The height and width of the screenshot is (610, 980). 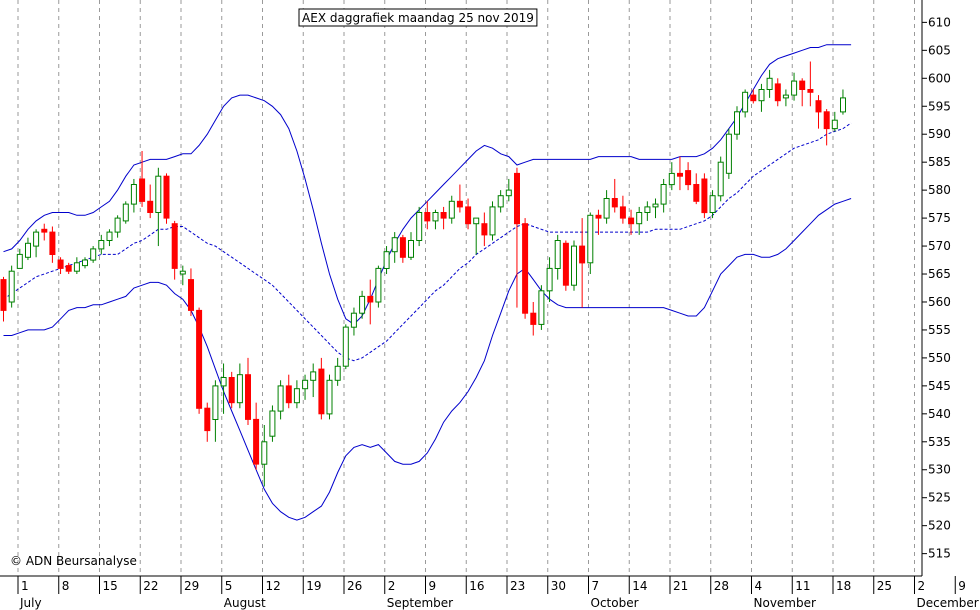 I want to click on month-label: November, so click(x=785, y=603).